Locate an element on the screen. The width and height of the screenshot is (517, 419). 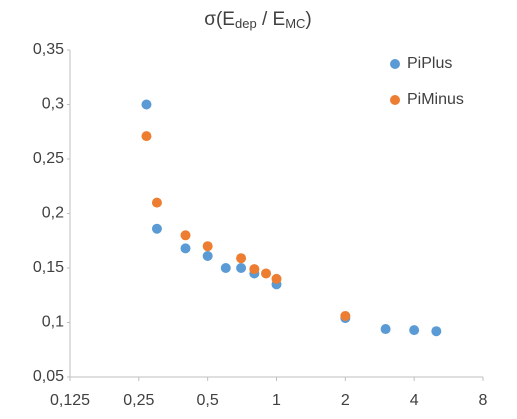
x-tick-label: 8 is located at coordinates (483, 400).